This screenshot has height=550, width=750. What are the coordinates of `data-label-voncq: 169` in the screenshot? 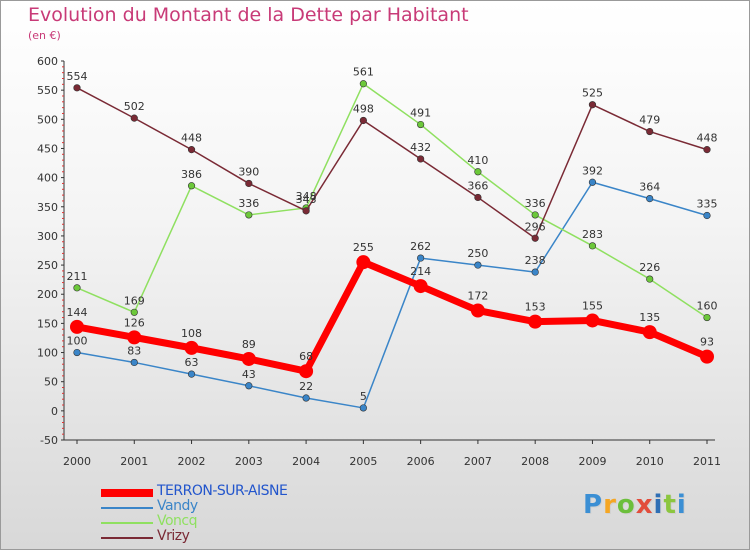 It's located at (134, 300).